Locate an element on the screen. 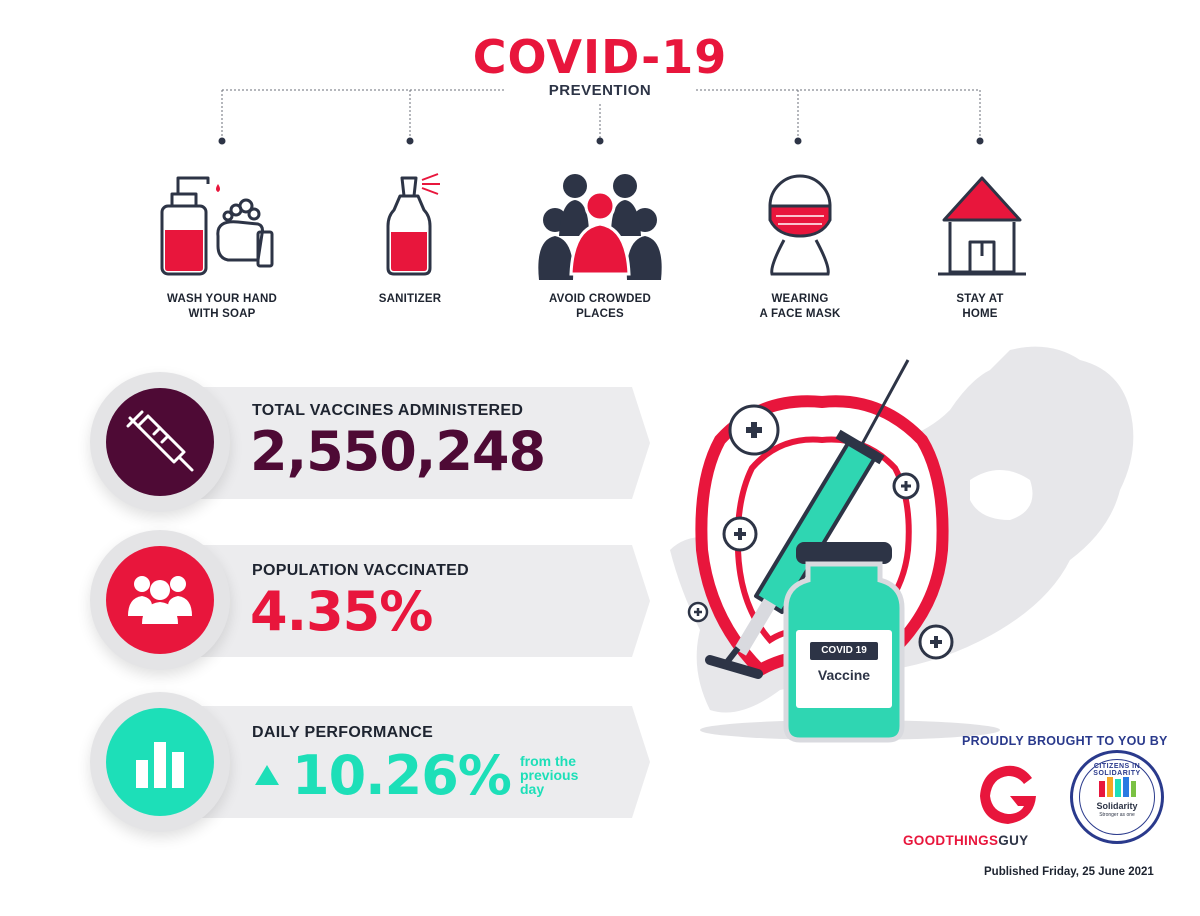  soap-hands-icon is located at coordinates (217, 226).